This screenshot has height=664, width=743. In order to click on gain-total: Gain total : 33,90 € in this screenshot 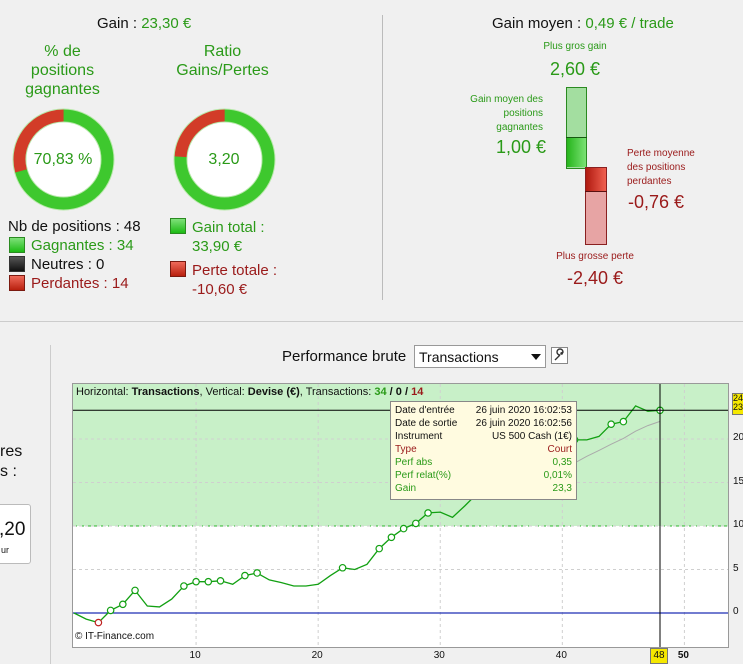, I will do `click(228, 237)`.